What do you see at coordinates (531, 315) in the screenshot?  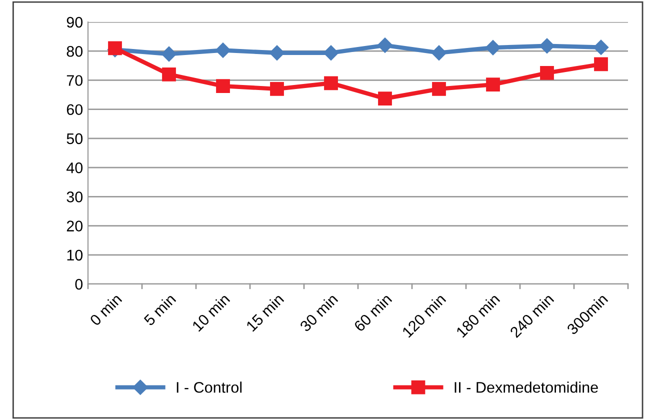 I see `x-tick-label: 240 min` at bounding box center [531, 315].